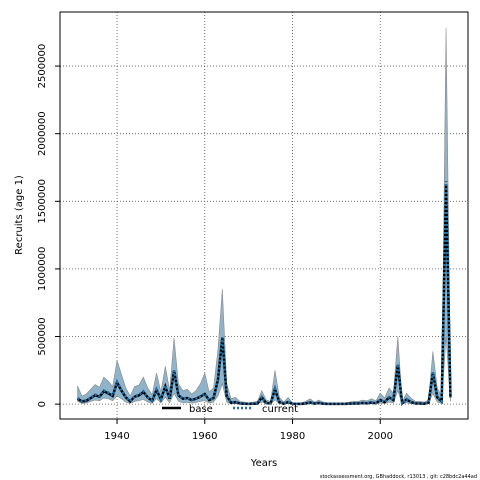  Describe the element at coordinates (42, 133) in the screenshot. I see `y-tick-label-4: 2000000` at that location.